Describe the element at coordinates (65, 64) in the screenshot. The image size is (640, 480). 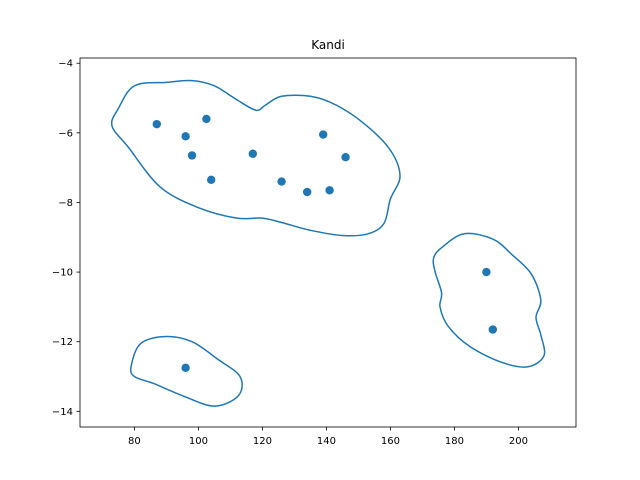
I see `y-tick-label: −4` at that location.